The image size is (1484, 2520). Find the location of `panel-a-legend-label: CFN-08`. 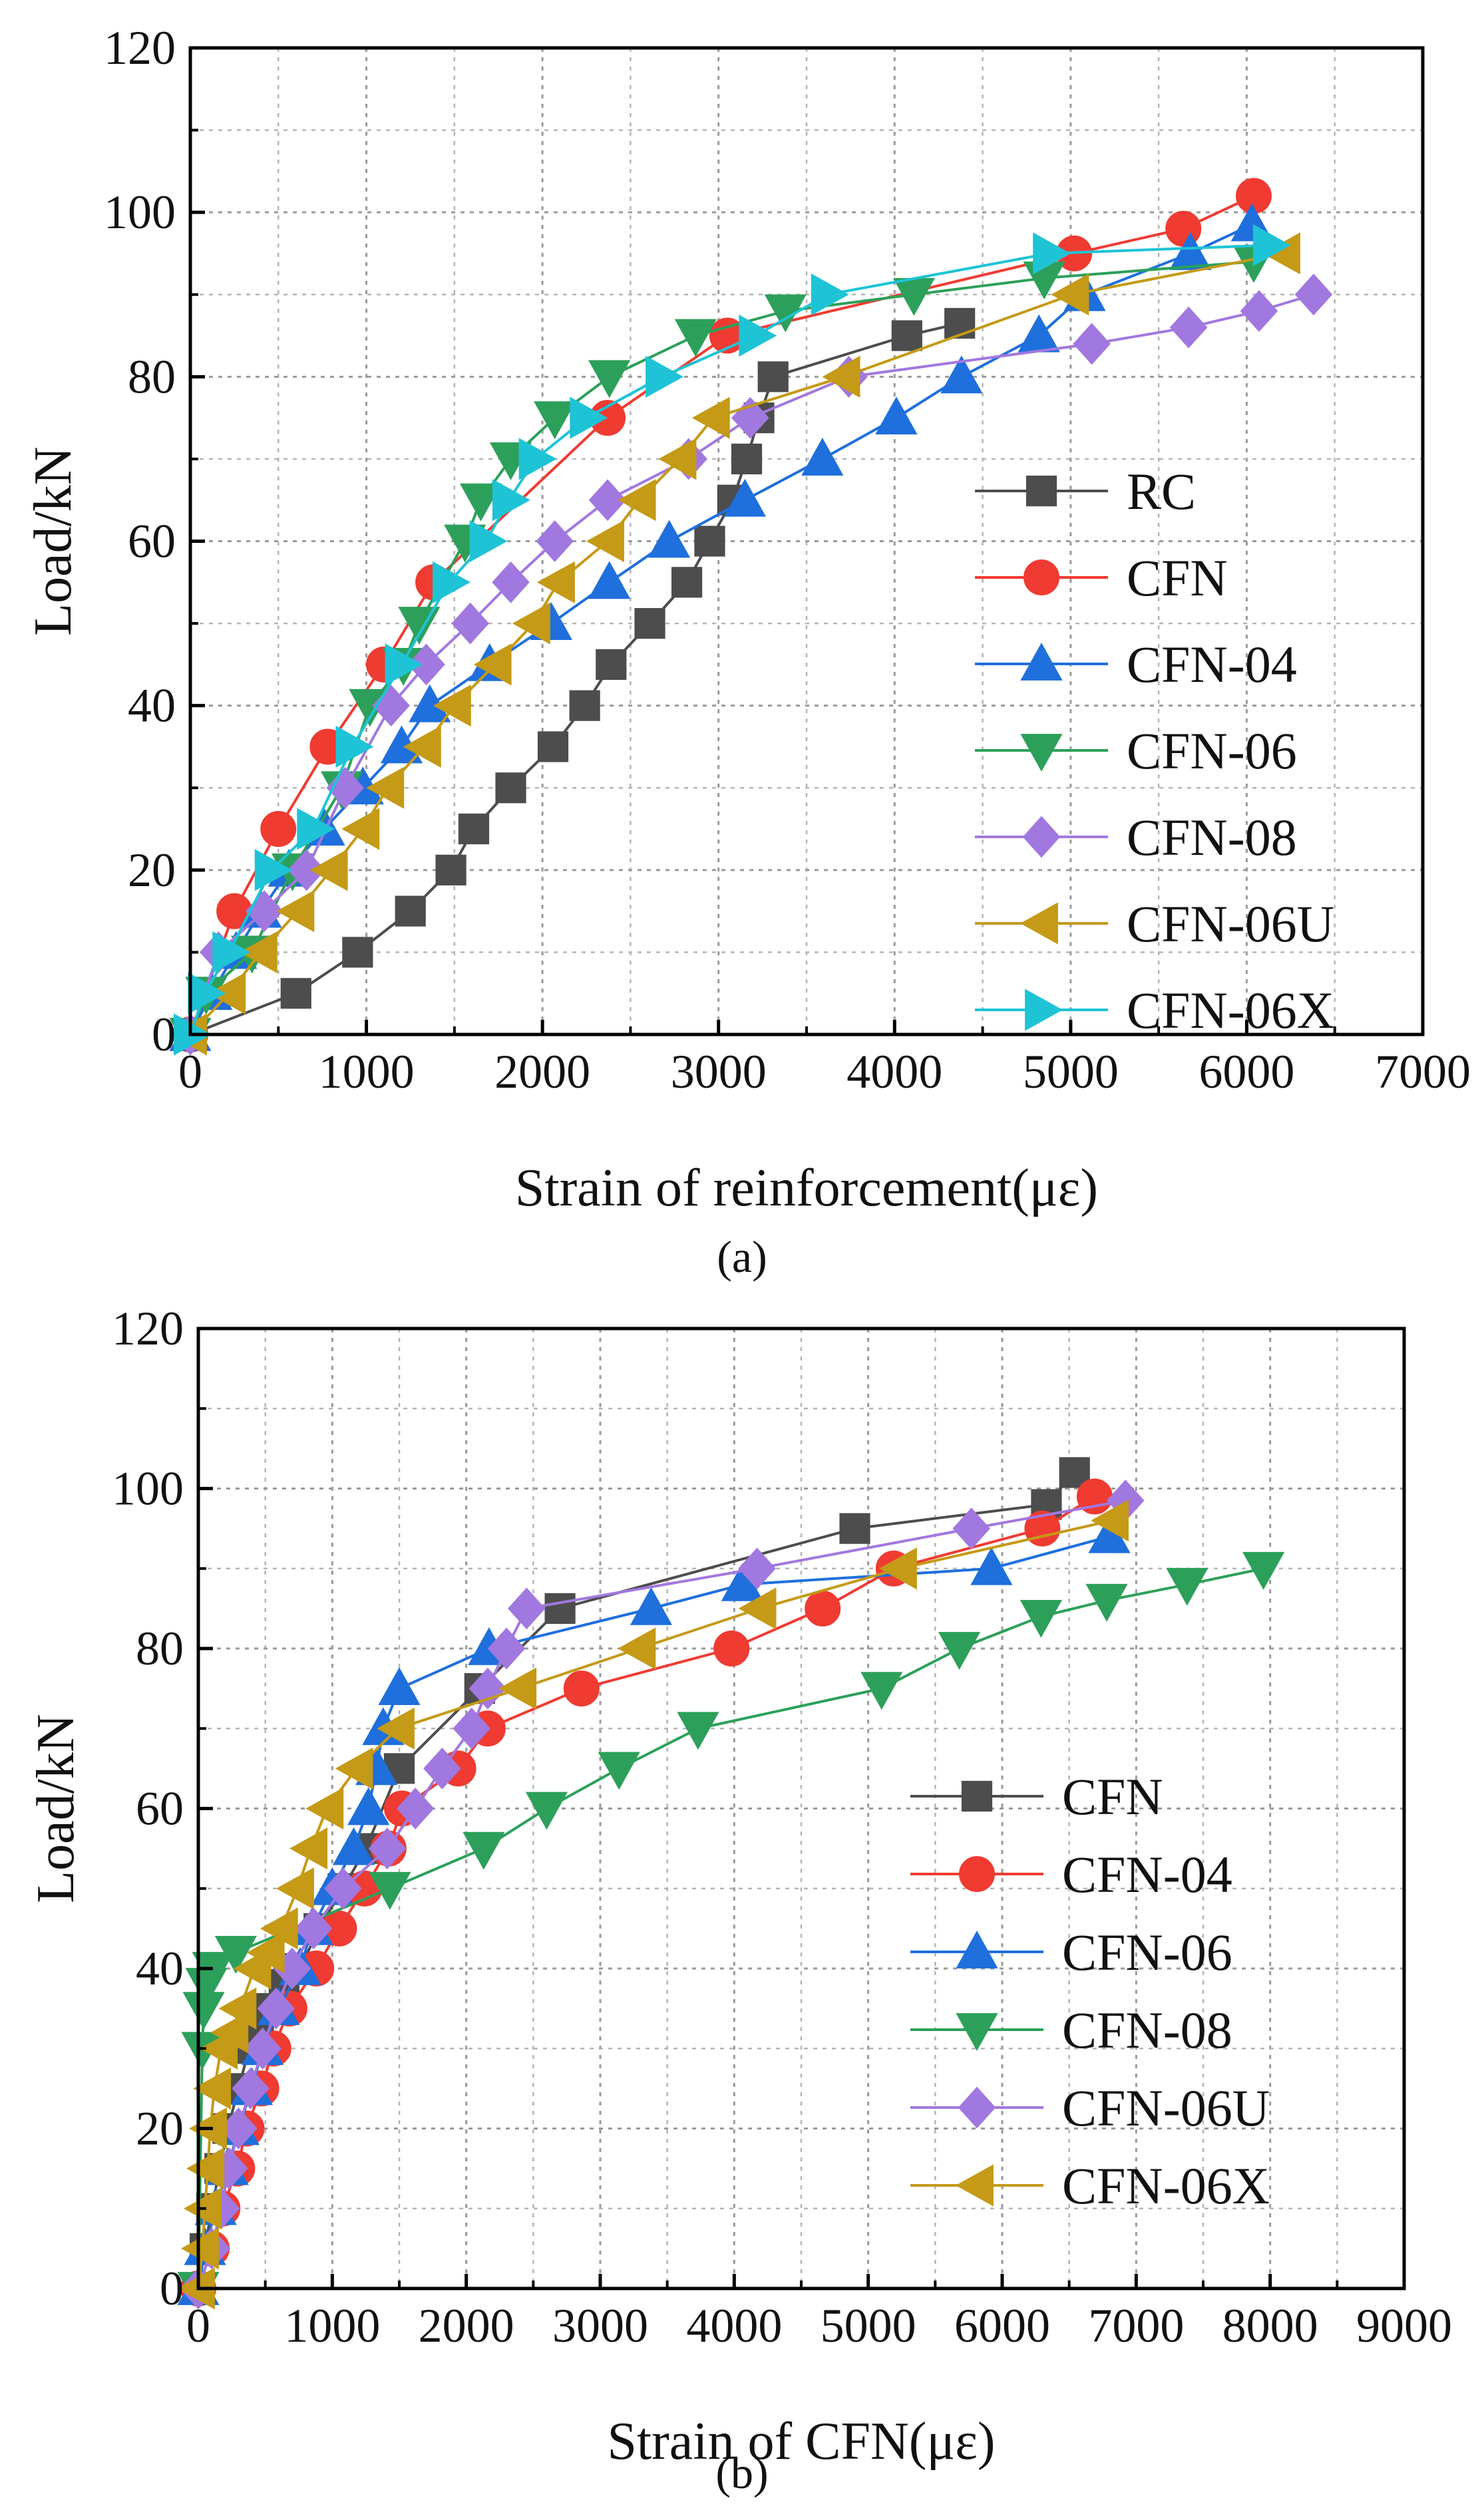

panel-a-legend-label: CFN-08 is located at coordinates (1212, 837).